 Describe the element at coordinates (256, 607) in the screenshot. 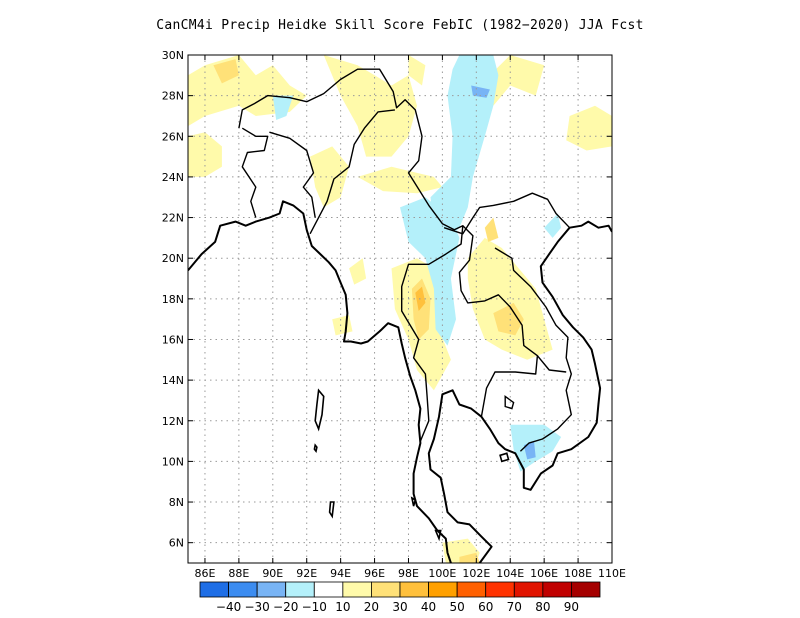

I see `colorbar-label: −30` at that location.